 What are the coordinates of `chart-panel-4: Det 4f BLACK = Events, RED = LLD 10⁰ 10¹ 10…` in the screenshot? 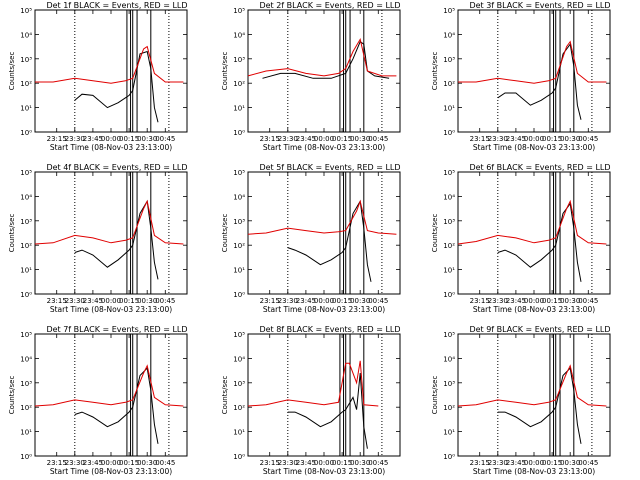 It's located at (98, 238).